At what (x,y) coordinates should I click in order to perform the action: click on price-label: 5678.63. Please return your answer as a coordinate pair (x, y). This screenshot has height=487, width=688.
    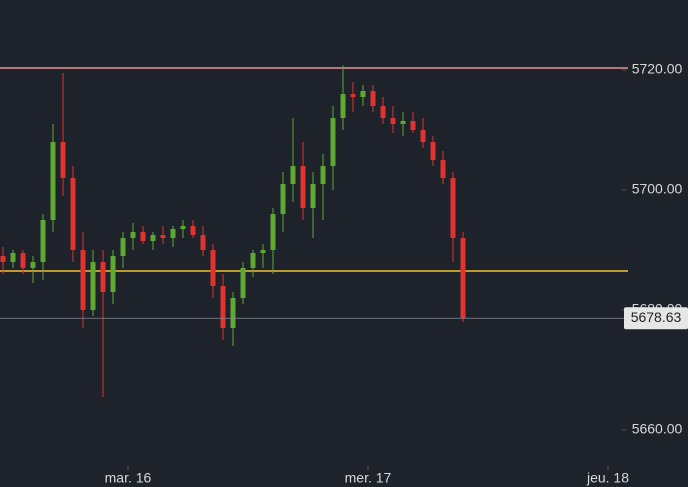
    Looking at the image, I should click on (656, 317).